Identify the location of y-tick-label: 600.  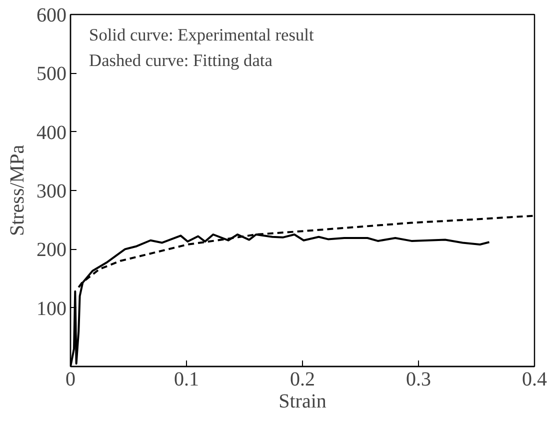
(51, 15).